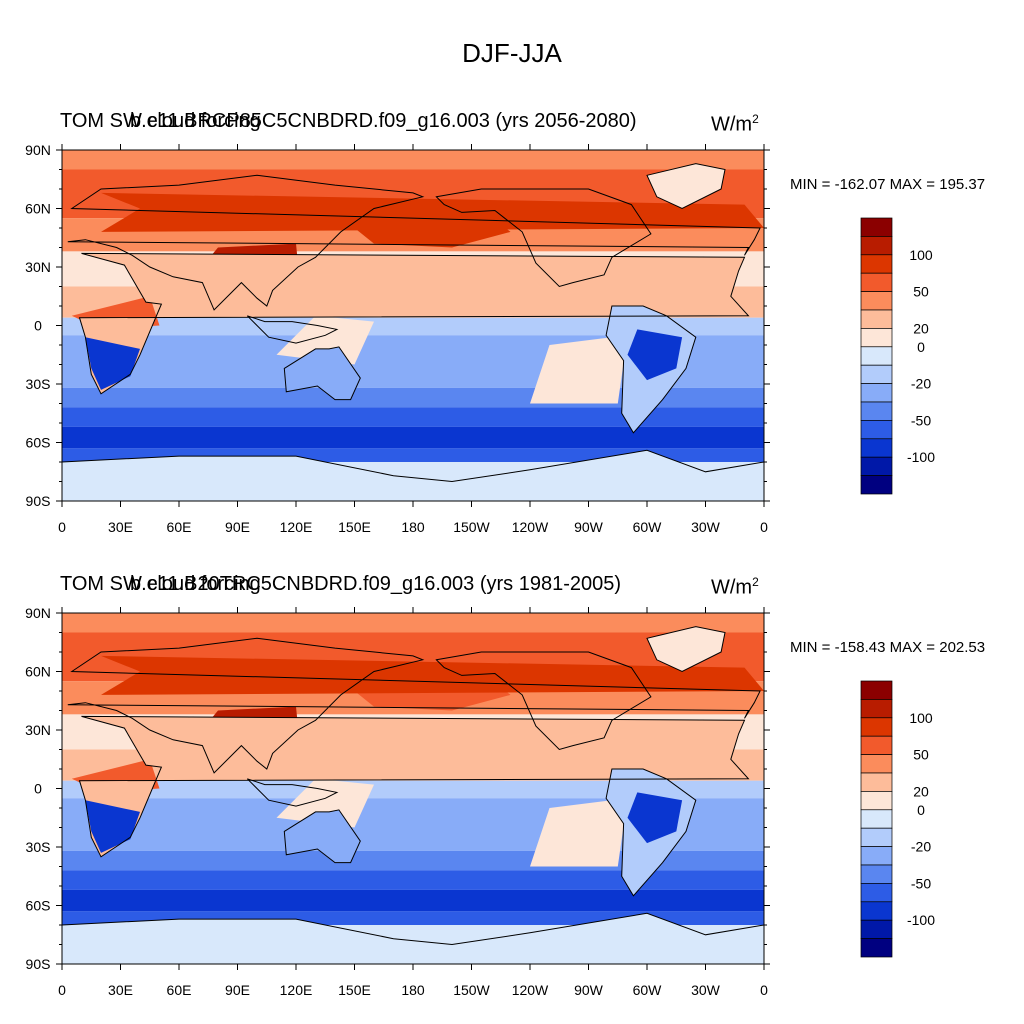 The height and width of the screenshot is (1024, 1024). I want to click on coastline-southAmerica, so click(651, 832).